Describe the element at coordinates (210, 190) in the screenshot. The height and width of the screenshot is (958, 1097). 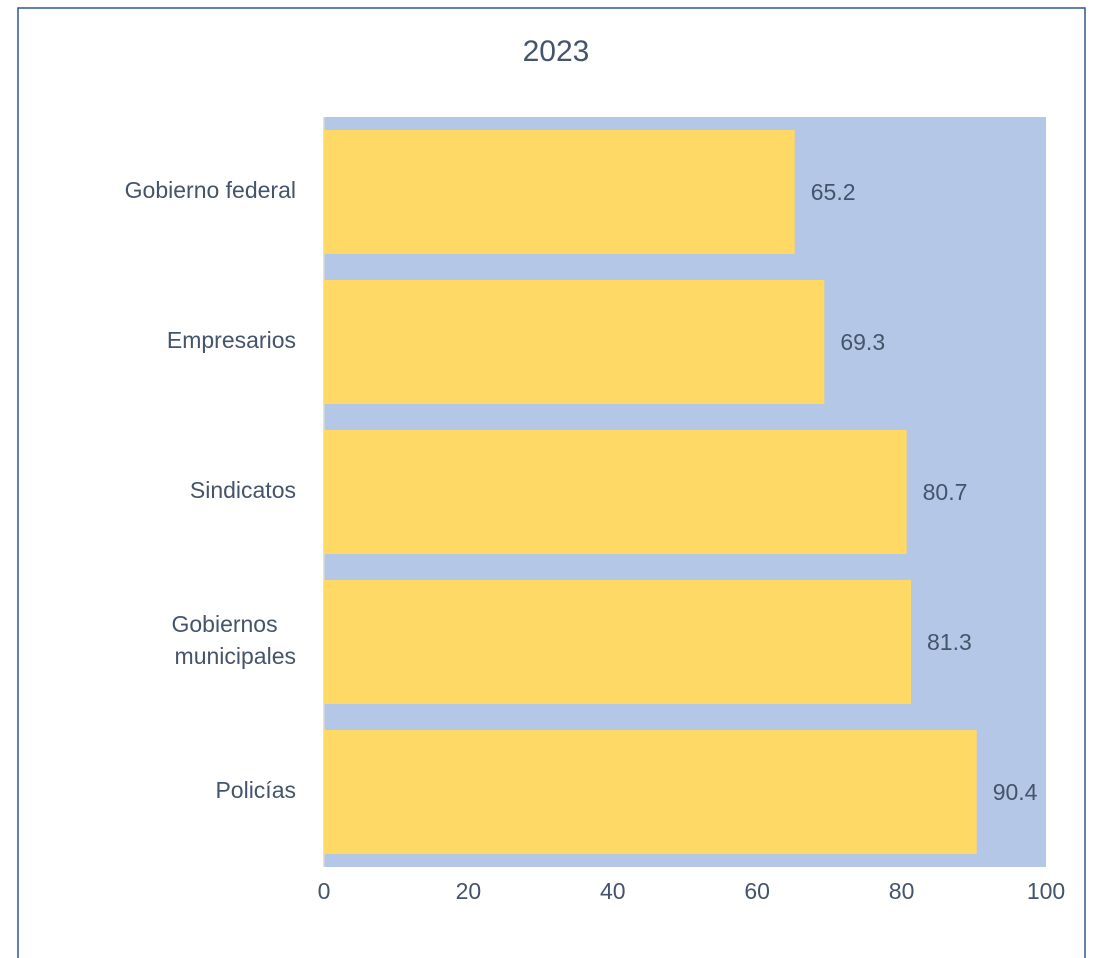
I see `y-tick-label: Gobierno federal` at that location.